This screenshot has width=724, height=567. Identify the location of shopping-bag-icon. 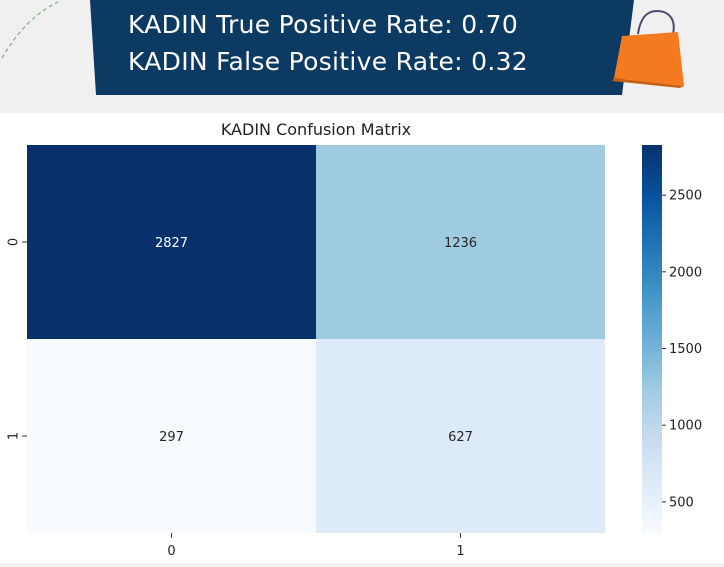
(648, 49).